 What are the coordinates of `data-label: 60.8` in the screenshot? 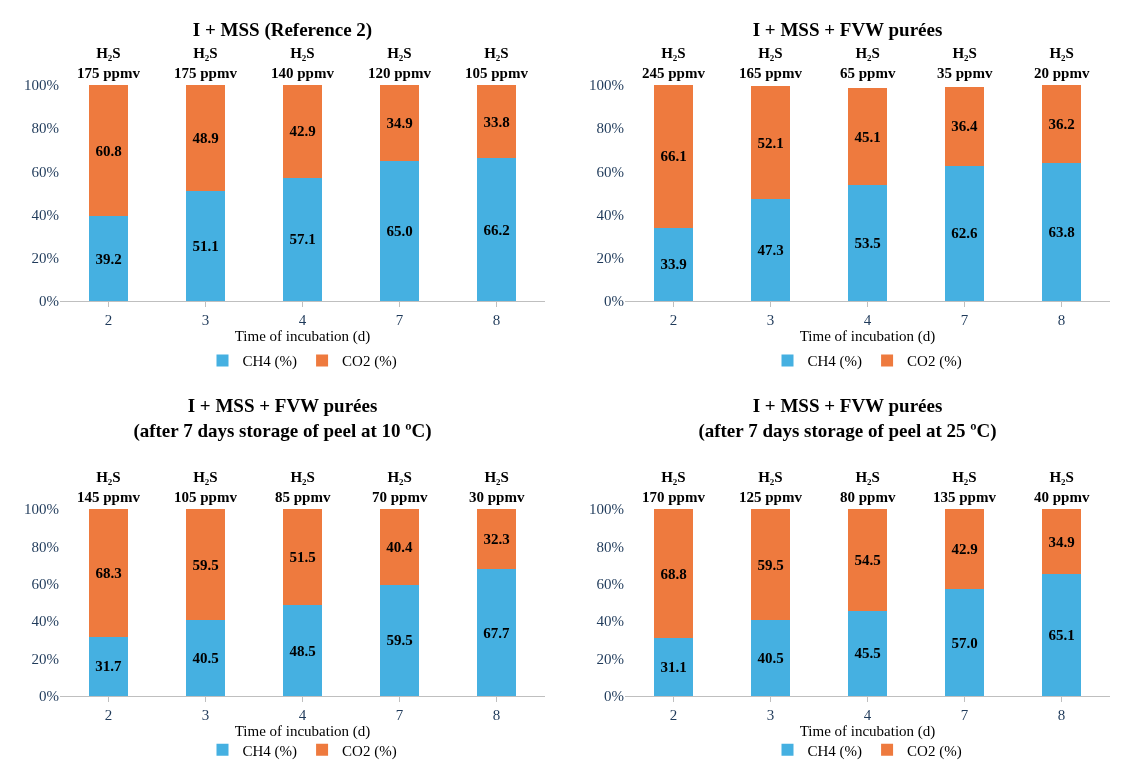 It's located at (108, 150).